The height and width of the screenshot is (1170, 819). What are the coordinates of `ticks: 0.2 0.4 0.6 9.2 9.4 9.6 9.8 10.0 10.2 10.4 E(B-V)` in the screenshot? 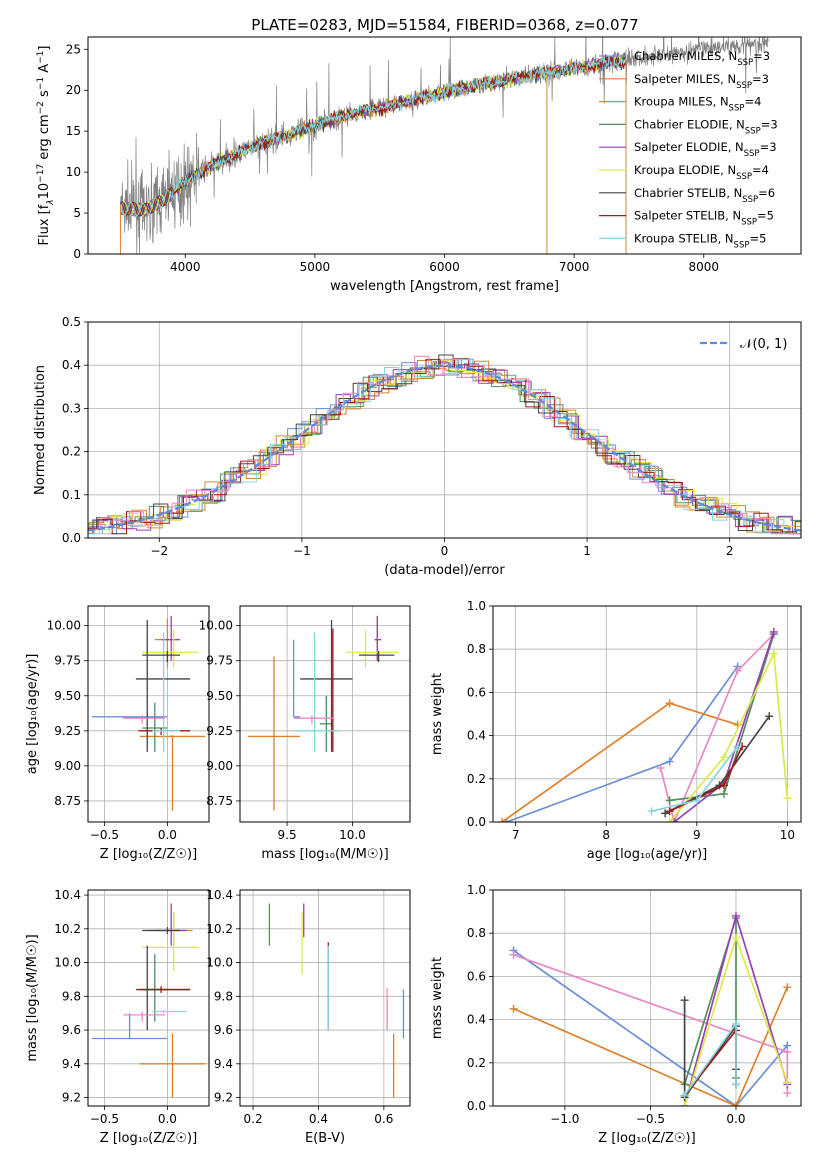 It's located at (299, 1017).